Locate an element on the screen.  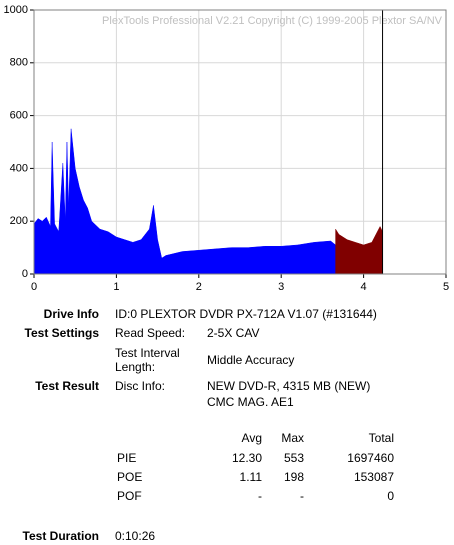
row-label: POF is located at coordinates (129, 496).